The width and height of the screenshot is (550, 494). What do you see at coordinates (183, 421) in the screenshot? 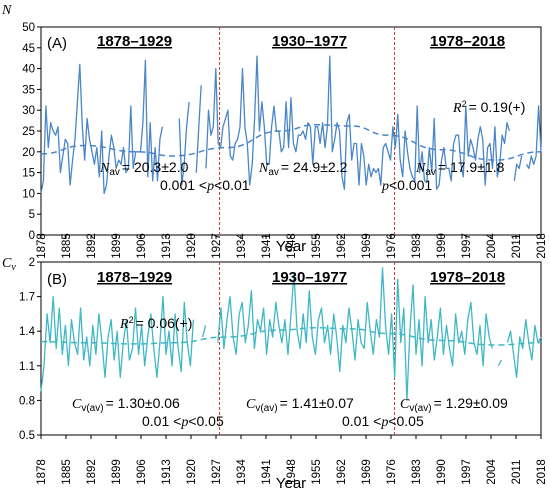
I see `panel-b-p-1: 0.01 <p<0.05` at bounding box center [183, 421].